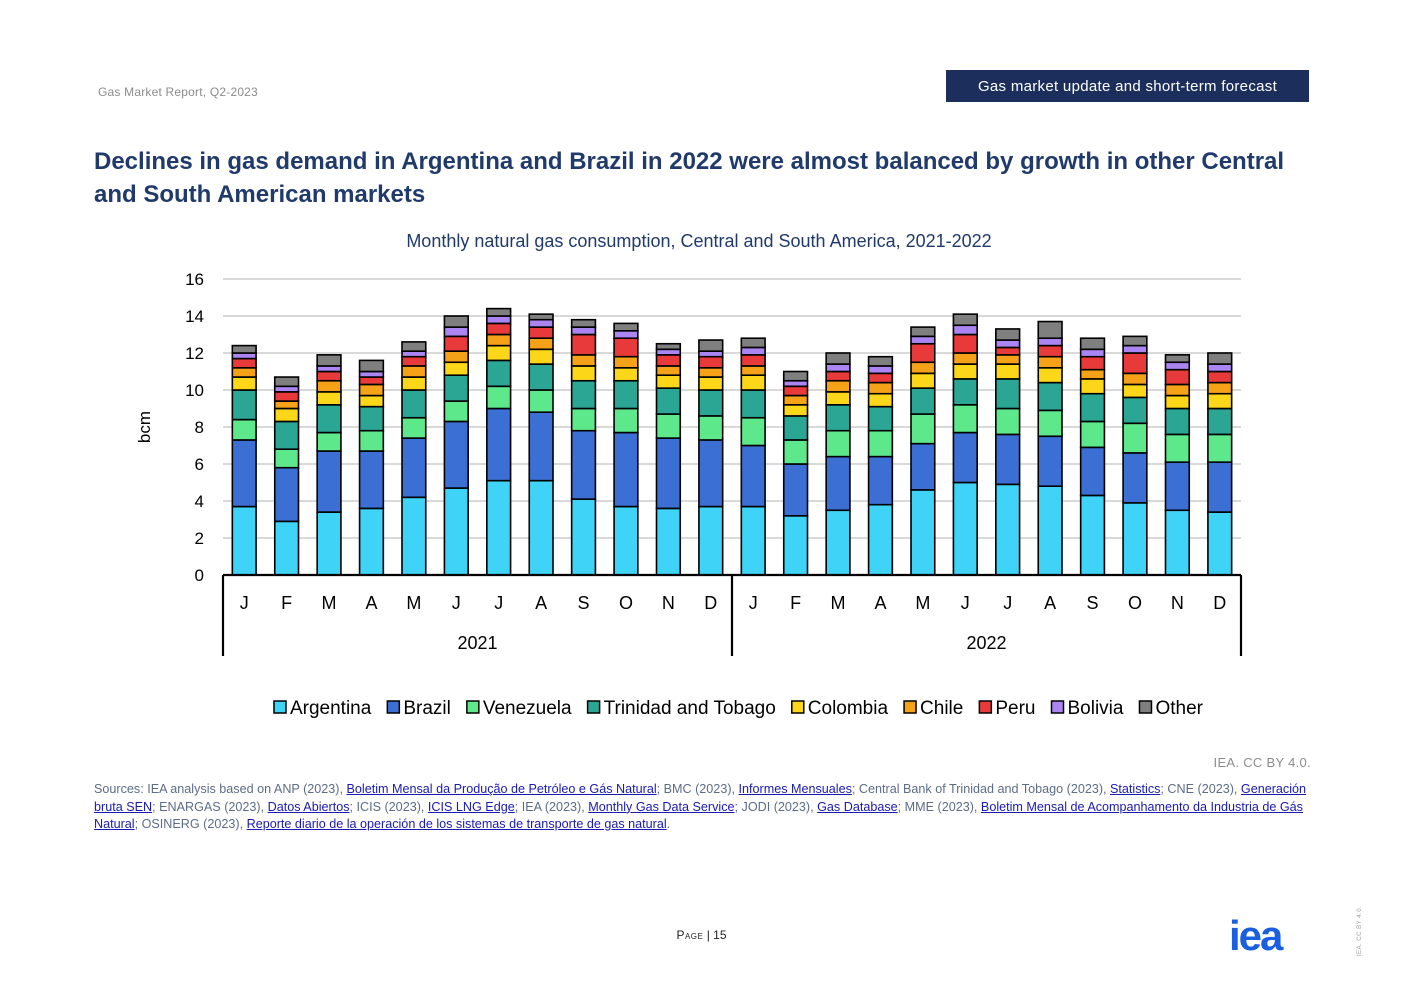  I want to click on source-text: ; BMC (2023),, so click(697, 789).